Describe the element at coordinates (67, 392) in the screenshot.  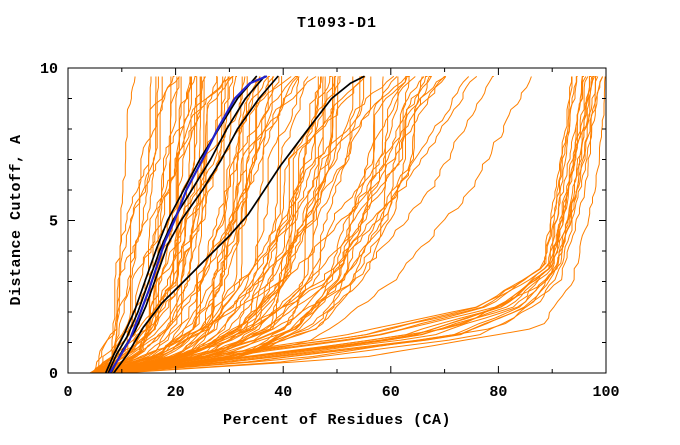
I see `x-tick-label: 0` at that location.